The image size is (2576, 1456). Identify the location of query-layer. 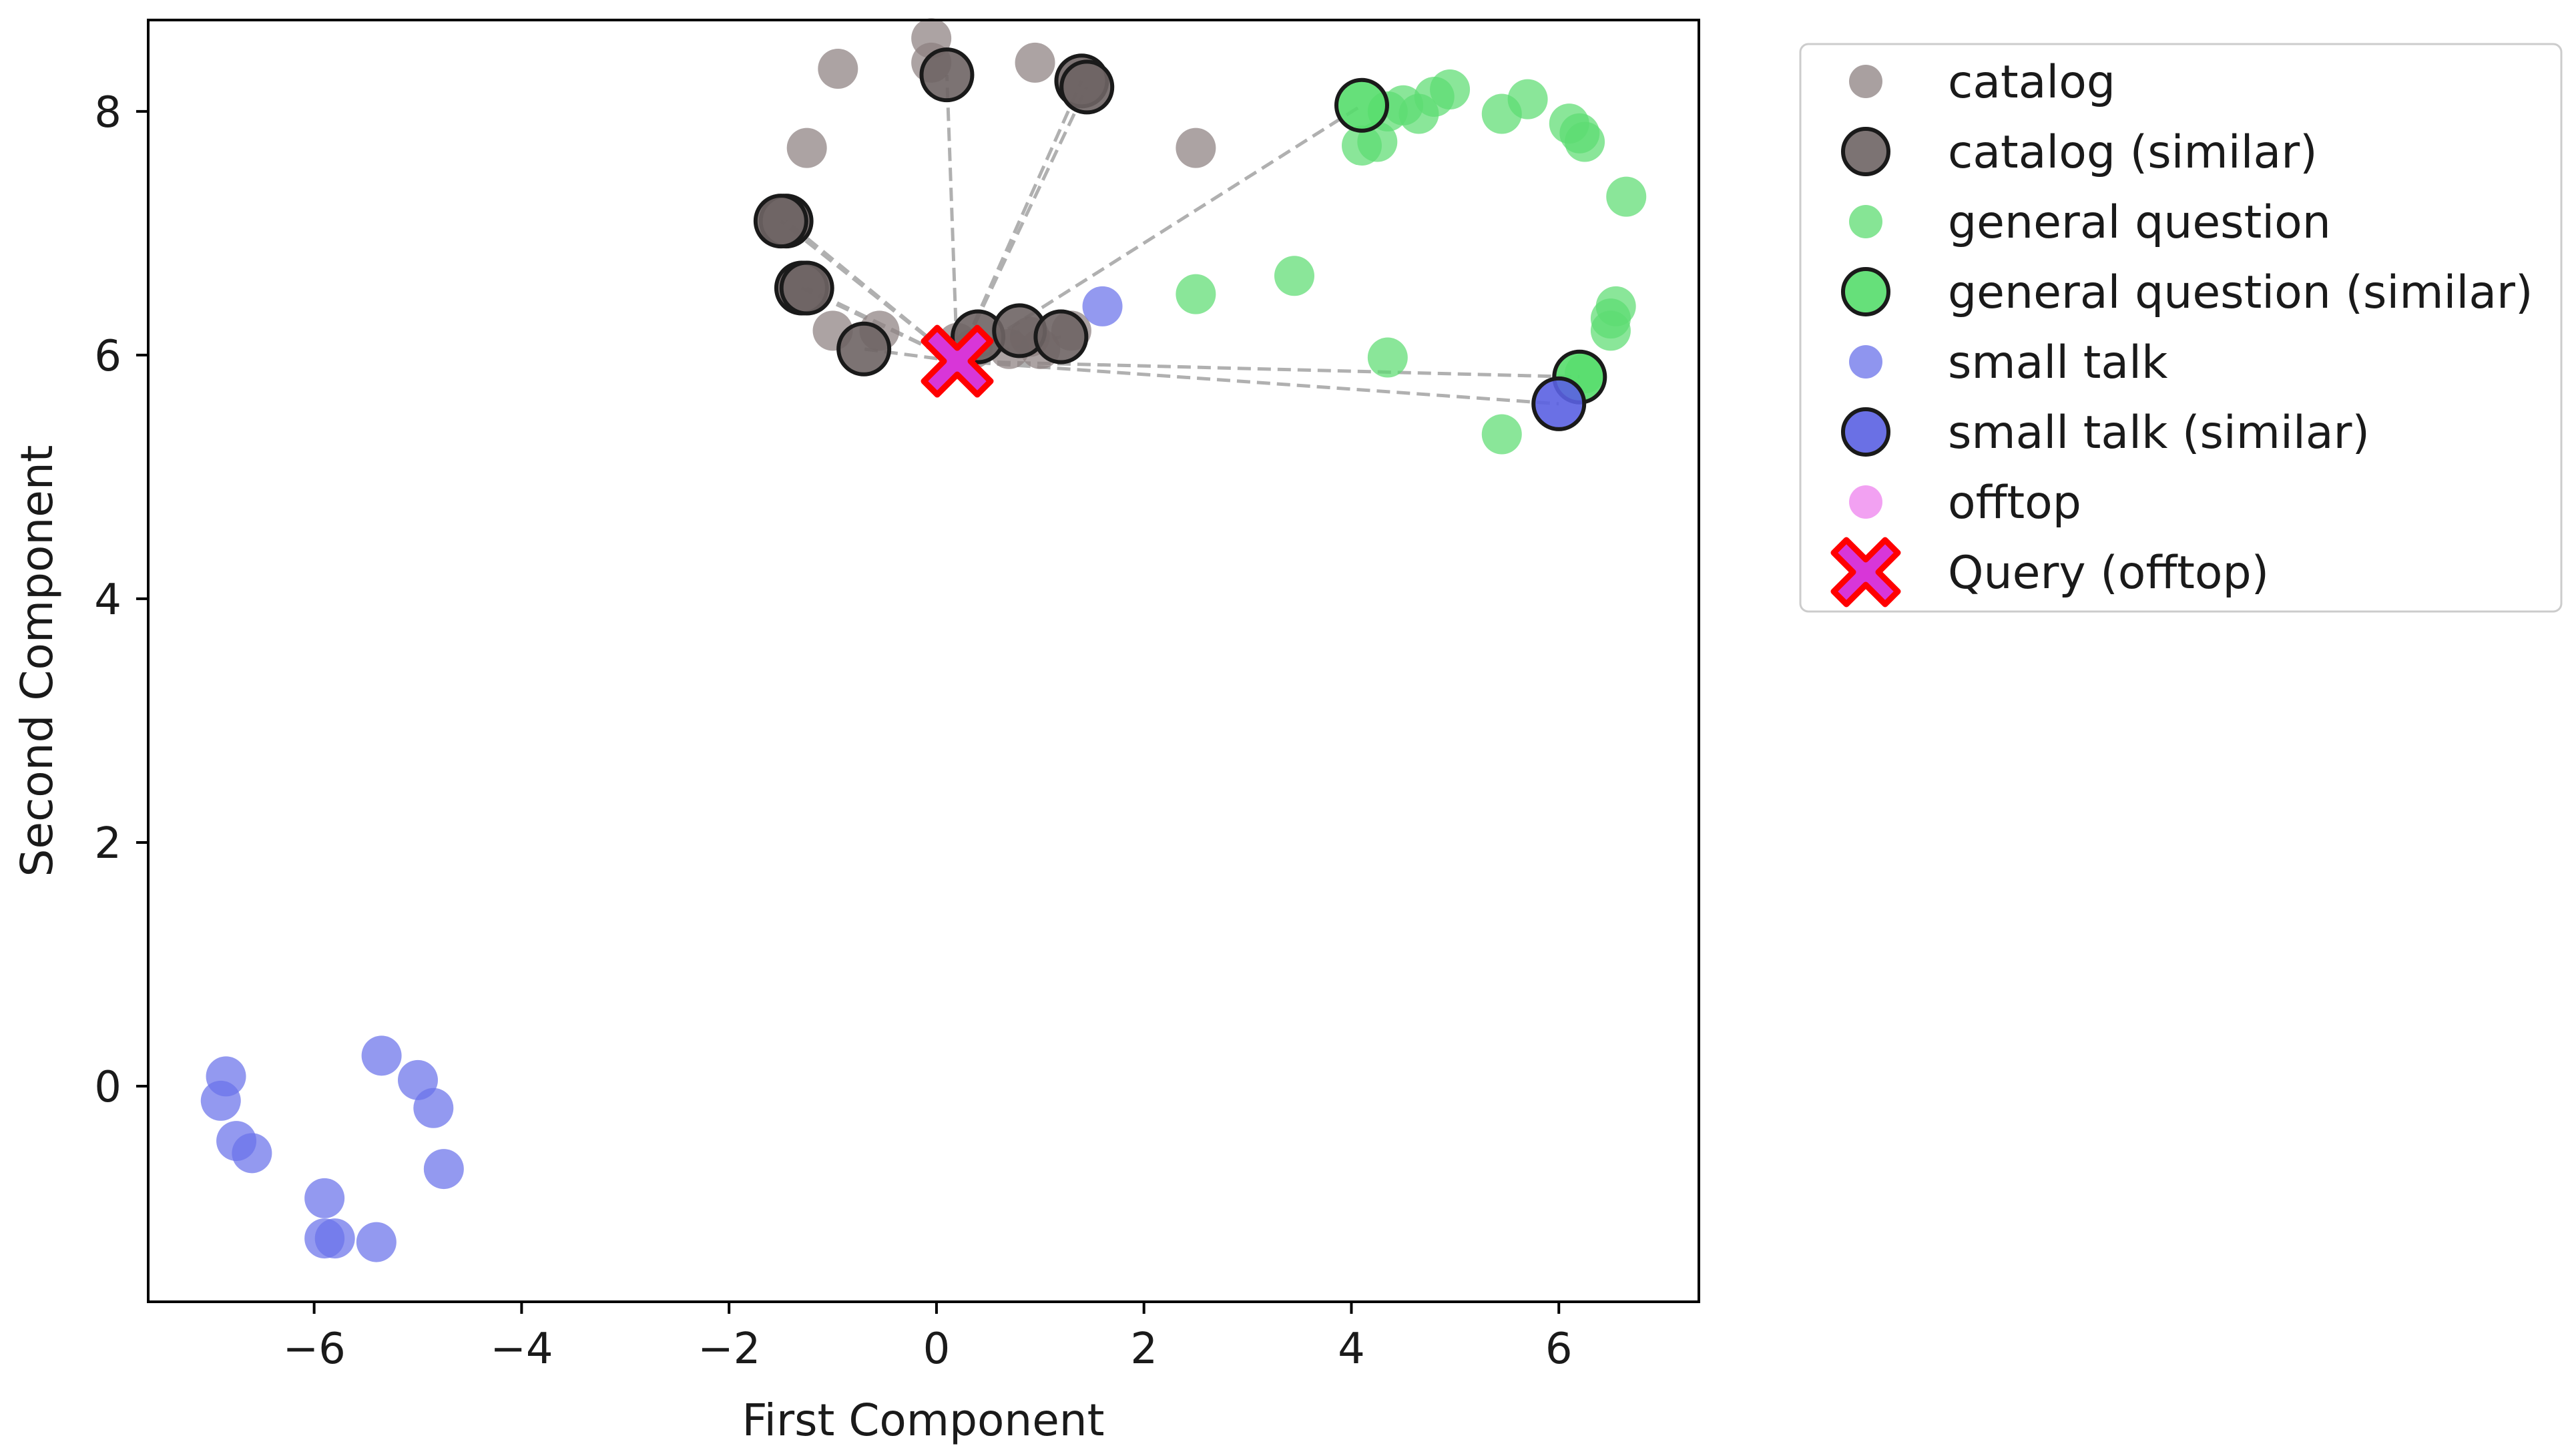
(957, 361).